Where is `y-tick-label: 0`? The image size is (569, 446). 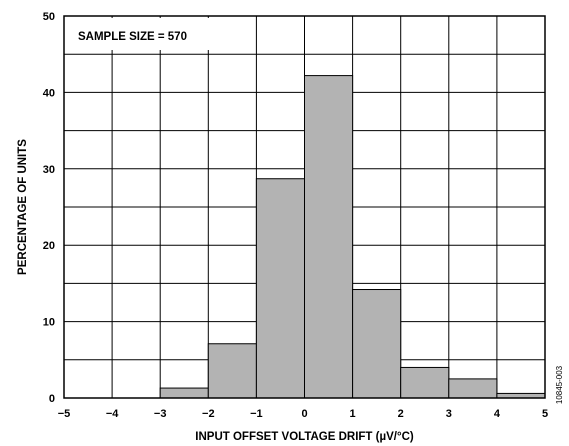 y-tick-label: 0 is located at coordinates (52, 399).